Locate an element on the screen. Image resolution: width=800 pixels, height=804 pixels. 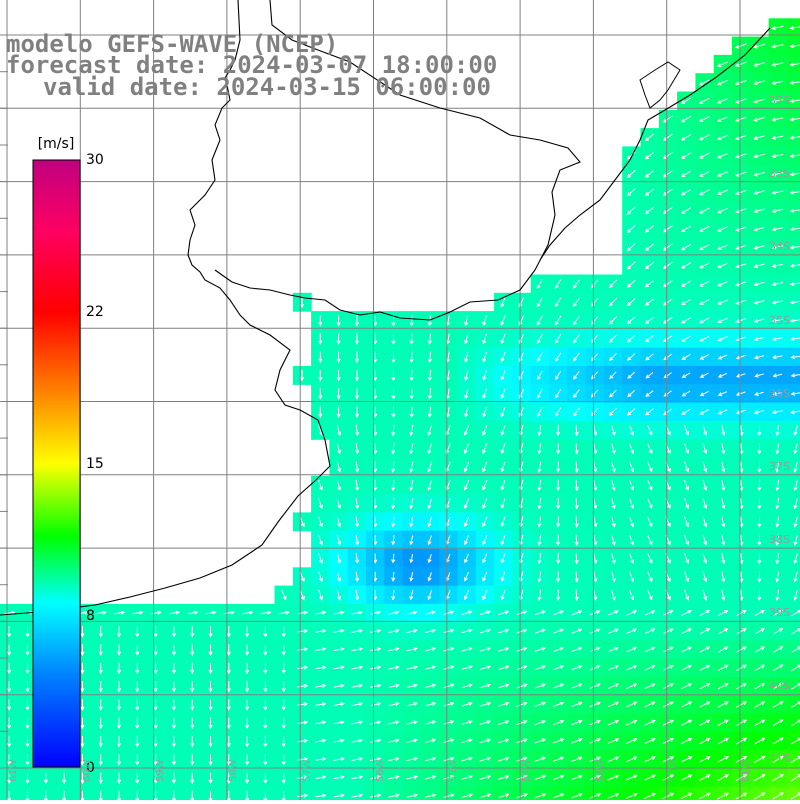
colorbar-tick-22: 22 is located at coordinates (95, 312).